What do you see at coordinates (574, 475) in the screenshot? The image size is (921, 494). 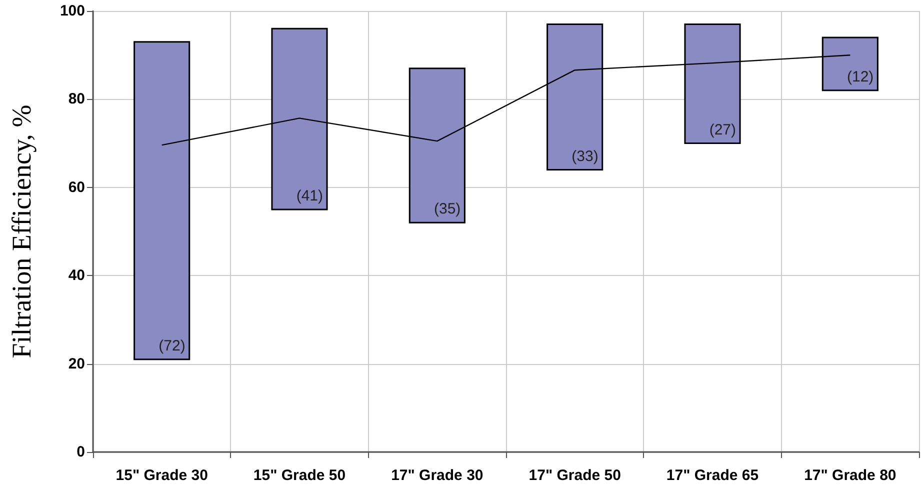 I see `x-tick-label: 17" Grade 50` at bounding box center [574, 475].